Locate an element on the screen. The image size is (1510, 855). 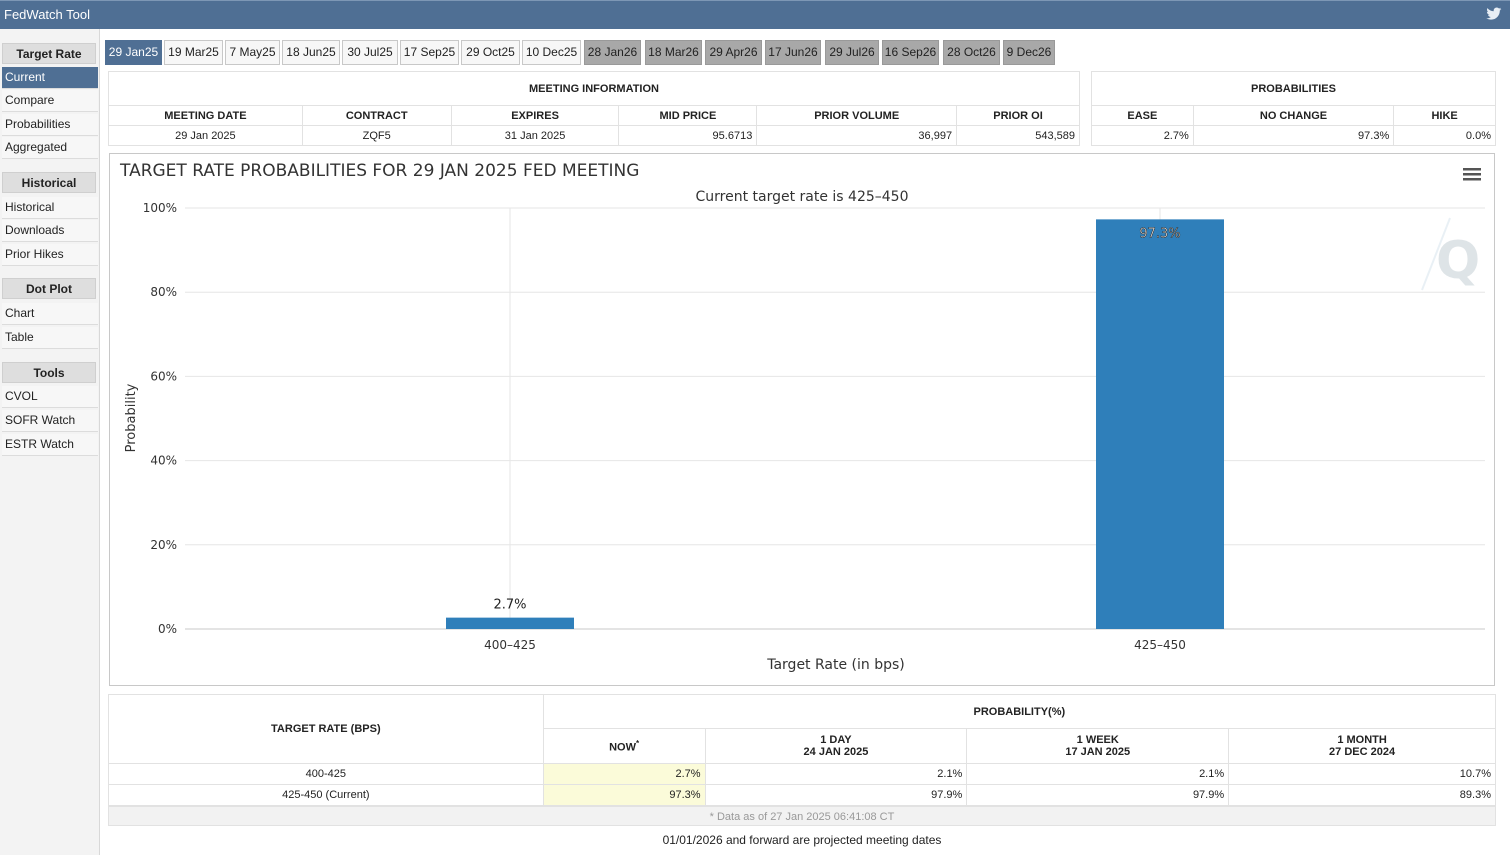
rate-cell: 425-450 (Current) is located at coordinates (326, 795).